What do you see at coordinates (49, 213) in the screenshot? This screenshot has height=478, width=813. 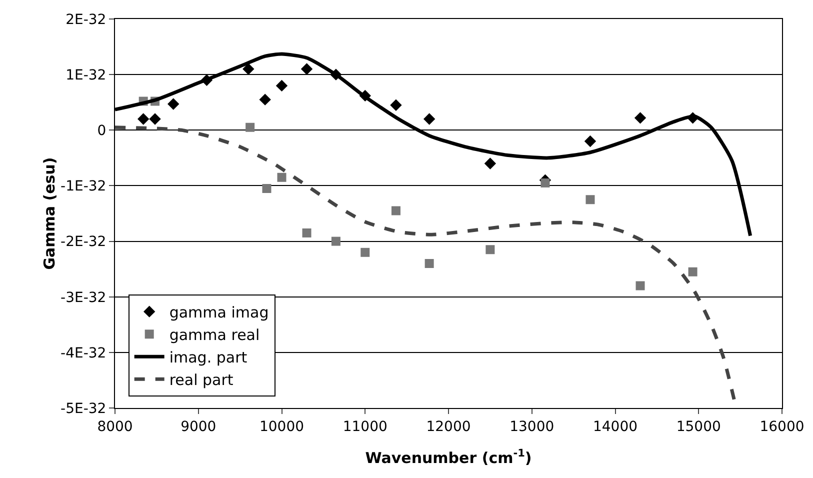 I see `y-axis-title: Gamma (esu)` at bounding box center [49, 213].